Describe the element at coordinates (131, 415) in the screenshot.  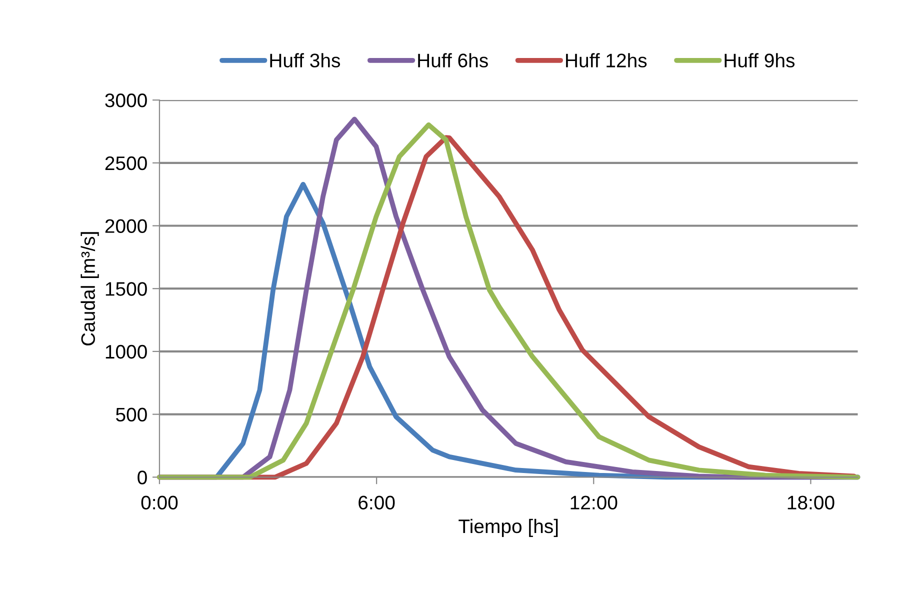
I see `y-tick-label: 500` at that location.